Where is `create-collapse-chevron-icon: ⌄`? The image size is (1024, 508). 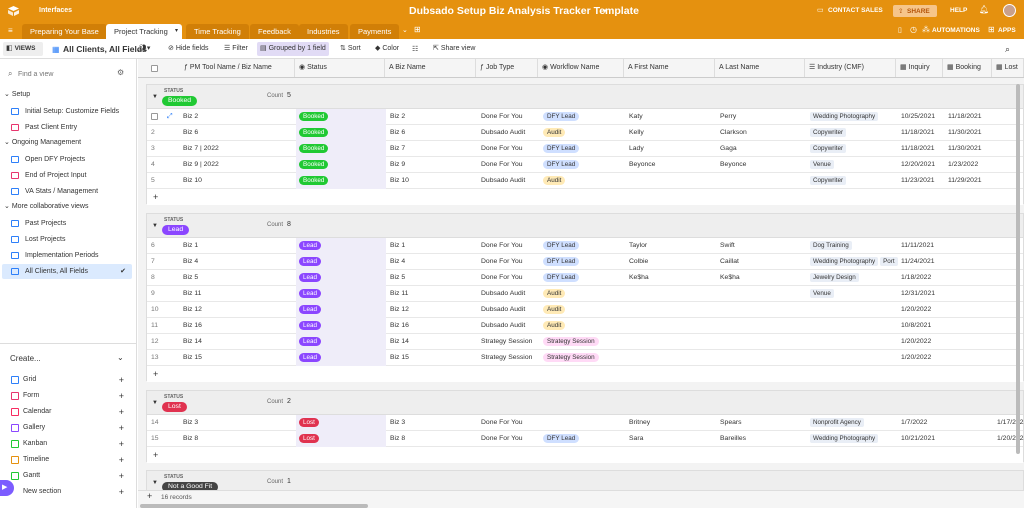
create-collapse-chevron-icon: ⌄ is located at coordinates (120, 357).